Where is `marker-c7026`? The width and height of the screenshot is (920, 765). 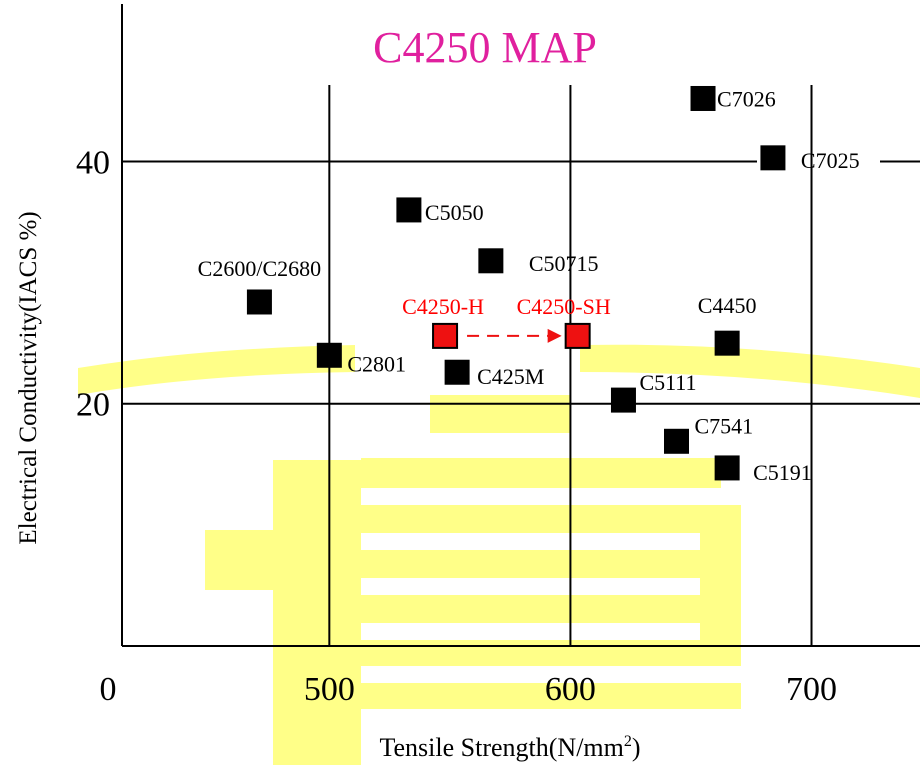 marker-c7026 is located at coordinates (703, 98).